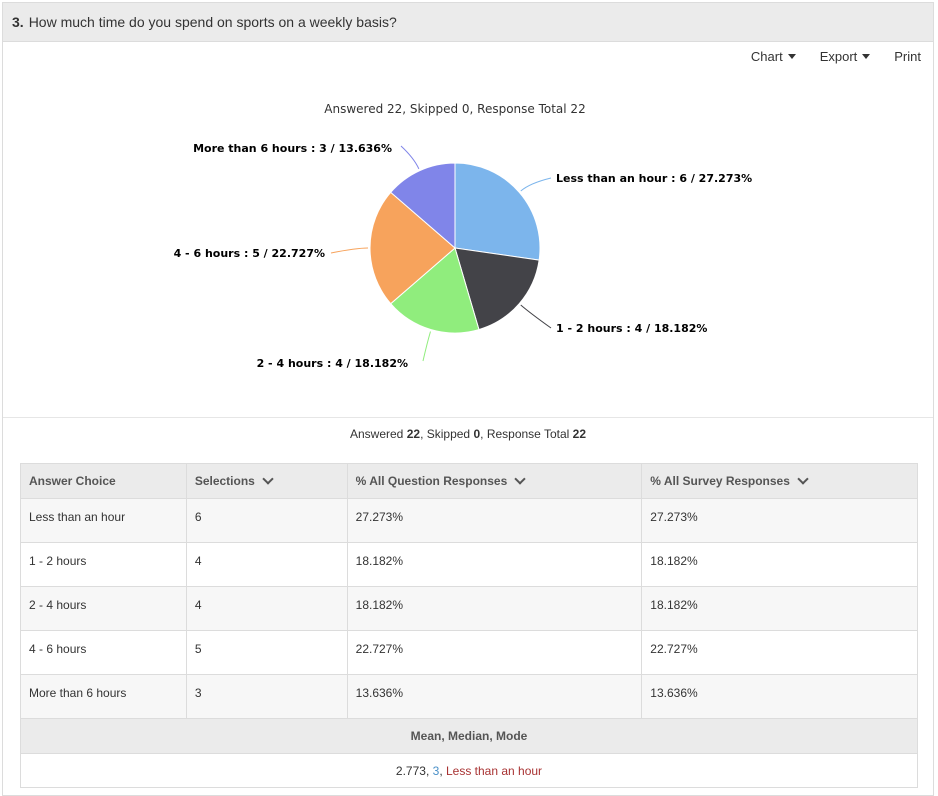 Image resolution: width=938 pixels, height=796 pixels. What do you see at coordinates (477, 434) in the screenshot?
I see `skipped-count: 0` at bounding box center [477, 434].